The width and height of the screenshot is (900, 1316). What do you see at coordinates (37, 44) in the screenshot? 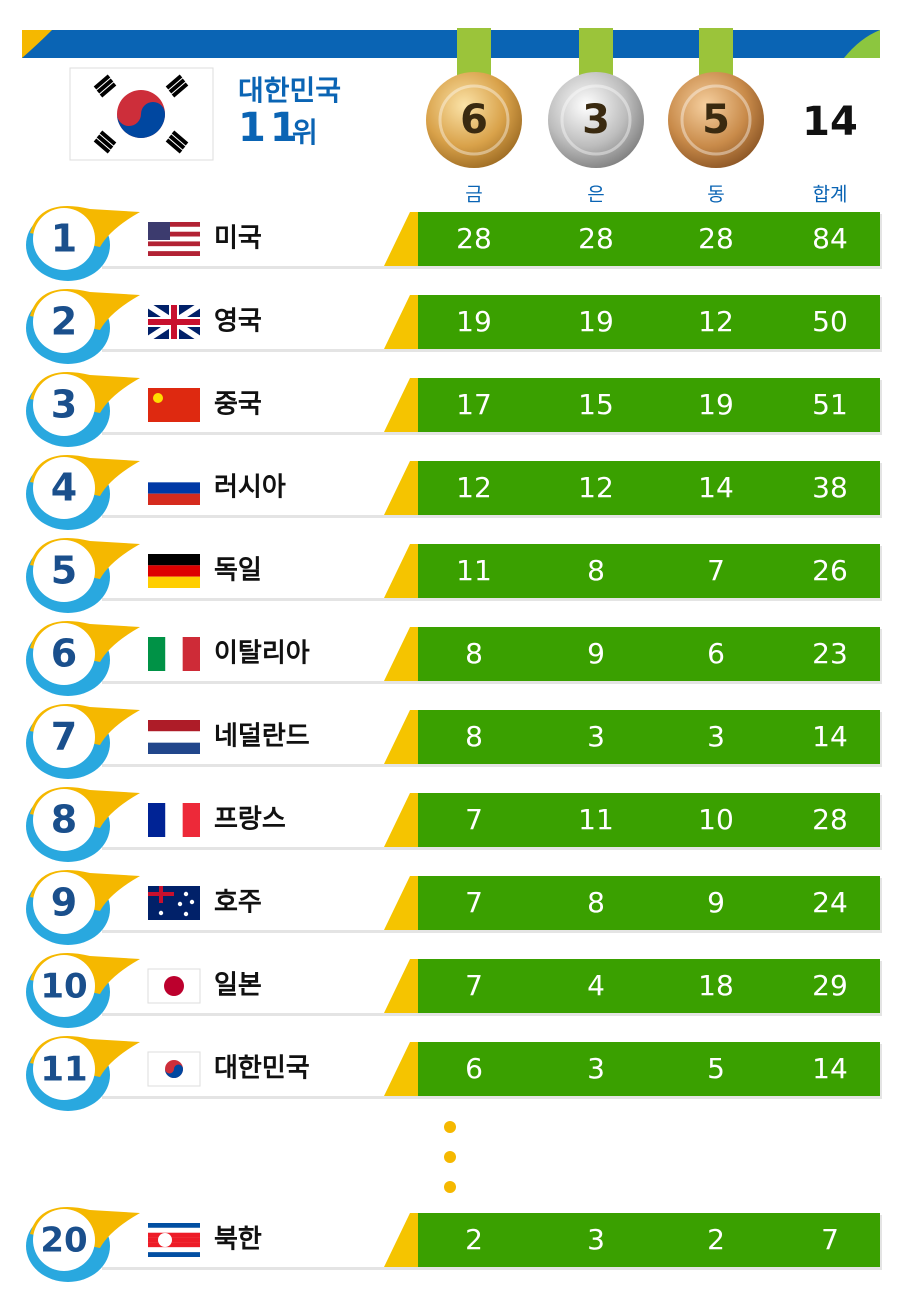
I see `top-bar-deco` at bounding box center [37, 44].